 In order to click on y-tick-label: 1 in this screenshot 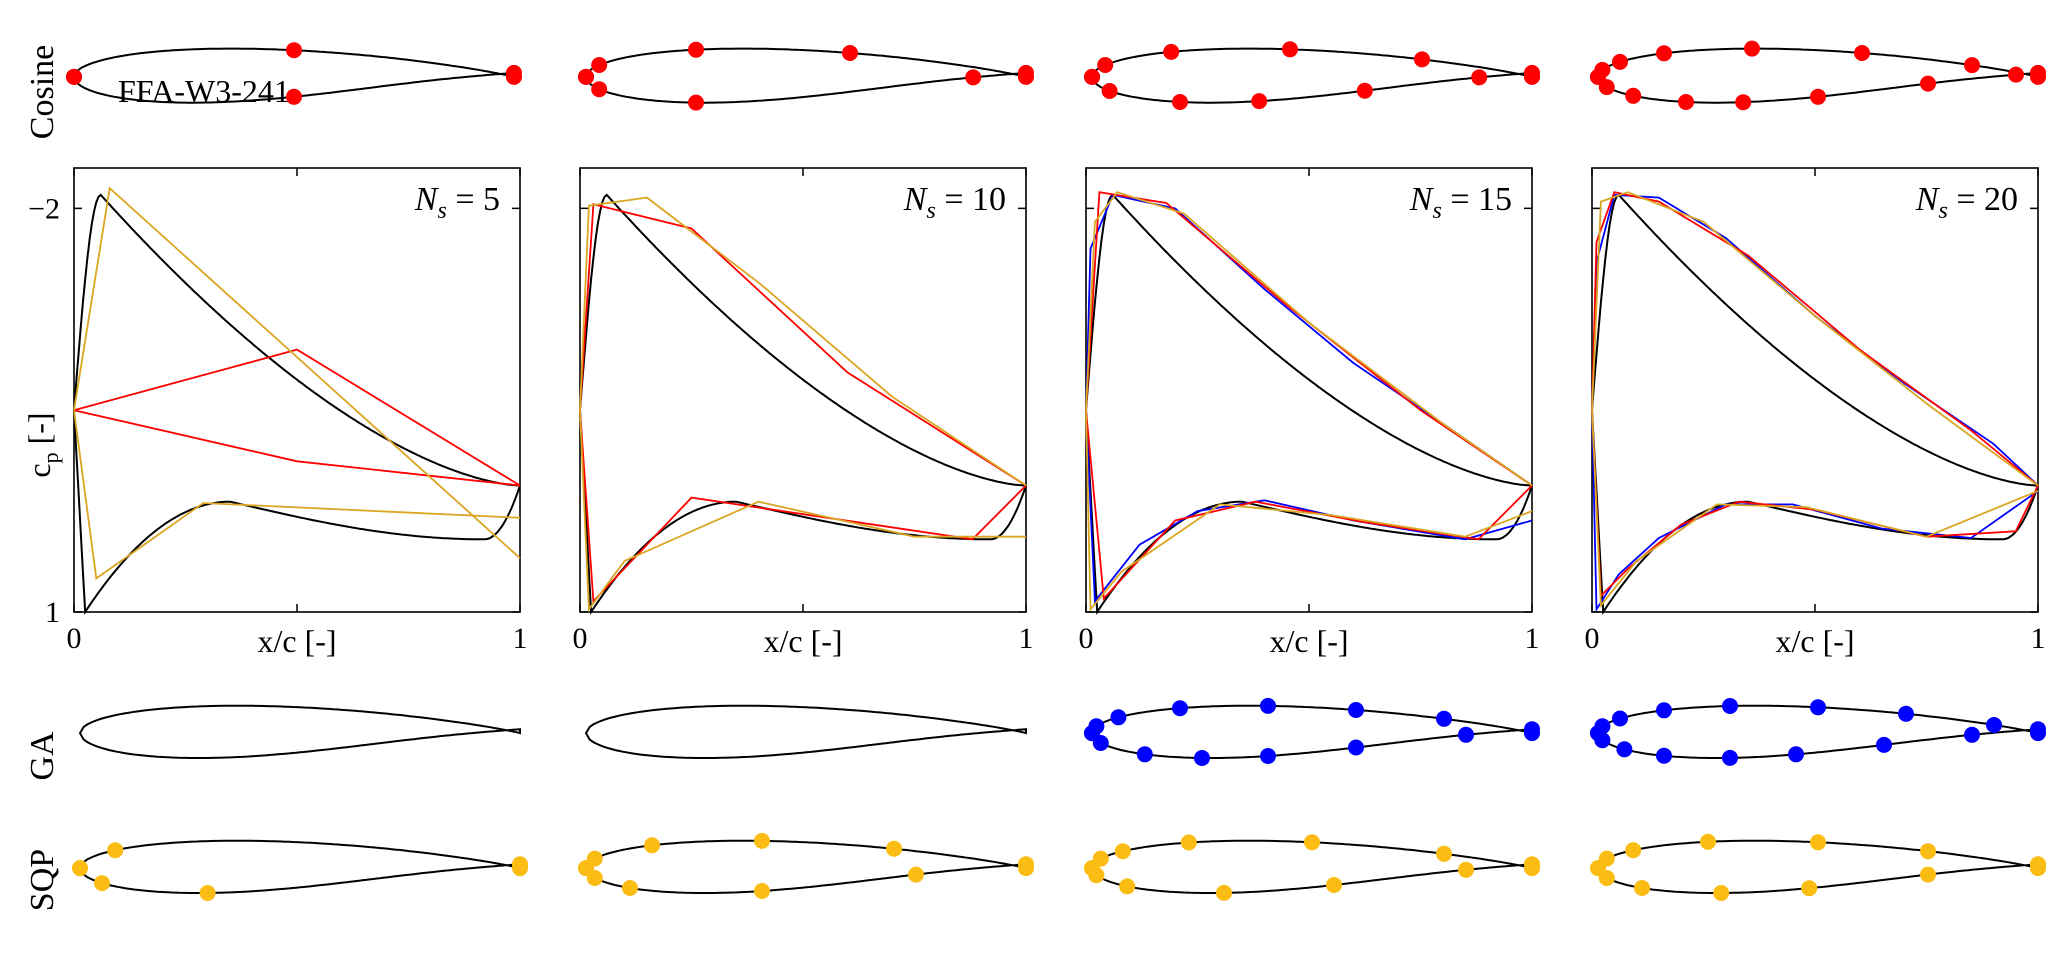, I will do `click(52, 612)`.